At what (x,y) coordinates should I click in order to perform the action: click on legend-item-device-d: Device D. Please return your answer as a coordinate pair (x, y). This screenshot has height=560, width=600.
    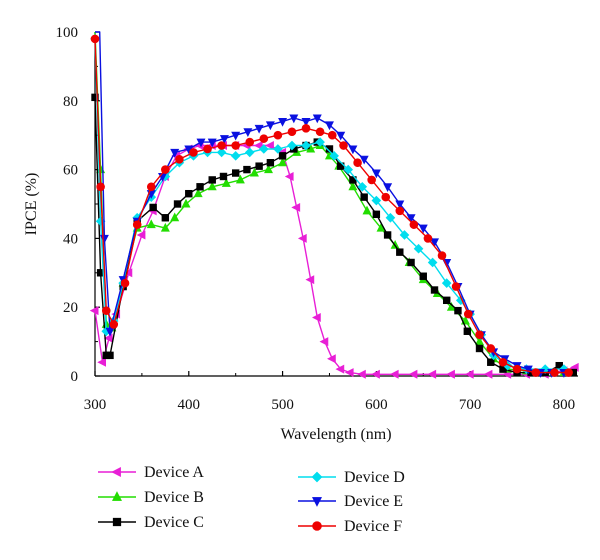
    Looking at the image, I should click on (351, 477).